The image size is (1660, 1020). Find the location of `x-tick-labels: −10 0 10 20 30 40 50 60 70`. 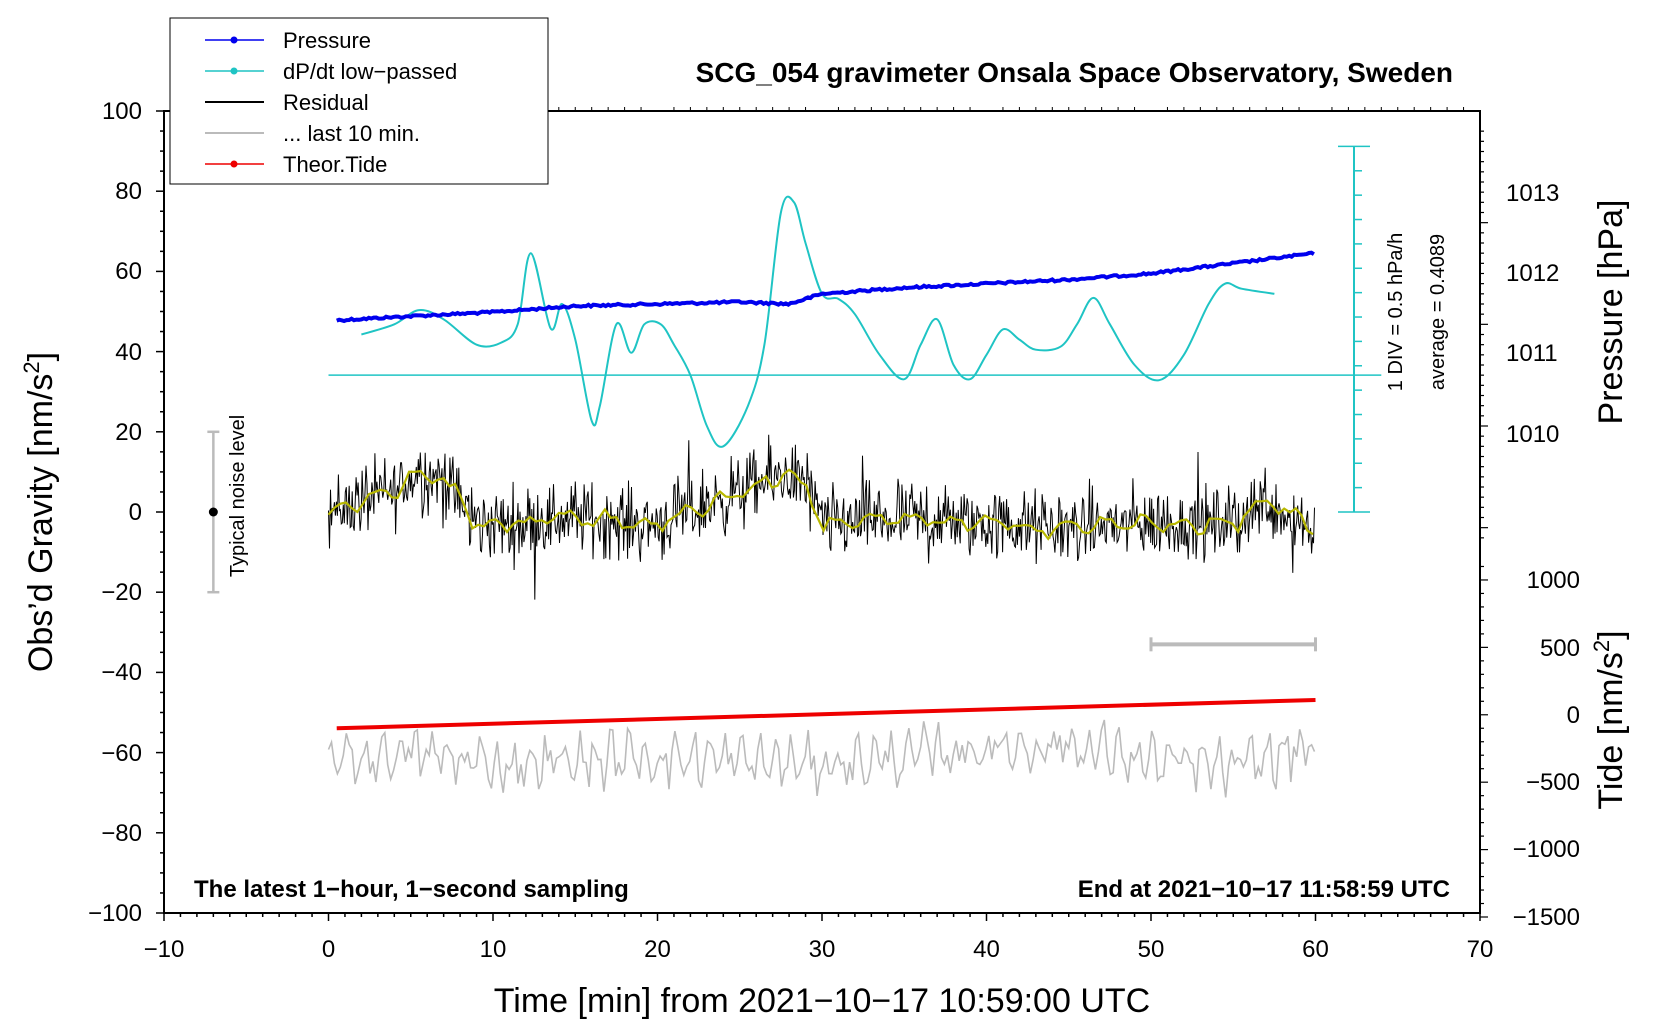

x-tick-labels: −10 0 10 20 30 40 50 60 70 is located at coordinates (819, 949).